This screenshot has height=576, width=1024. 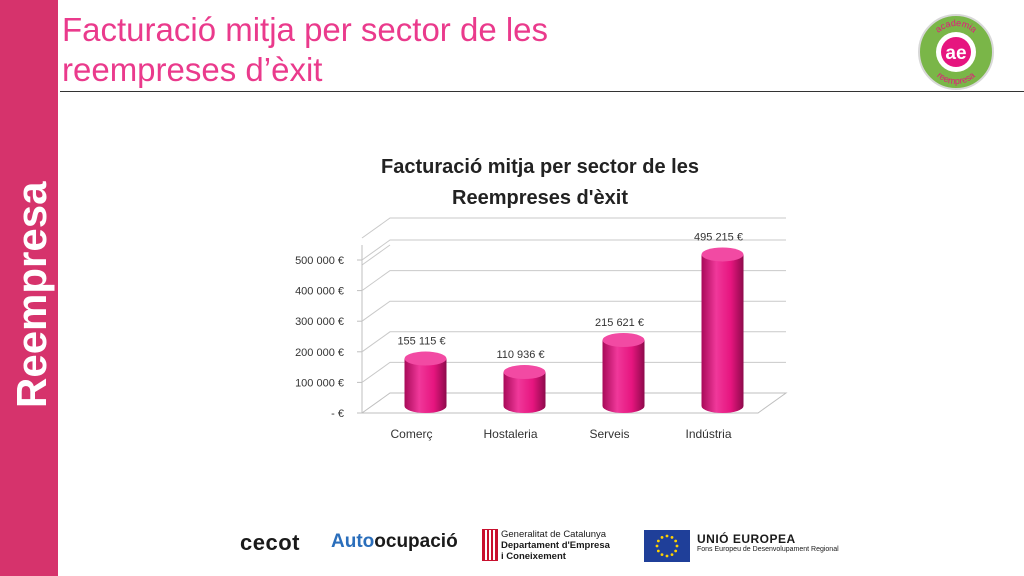 I want to click on data-label: 215 621 €, so click(x=619, y=323).